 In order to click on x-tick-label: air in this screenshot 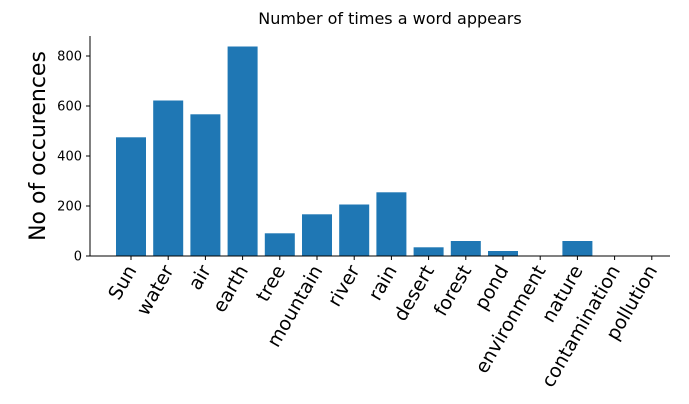, I will do `click(200, 277)`.